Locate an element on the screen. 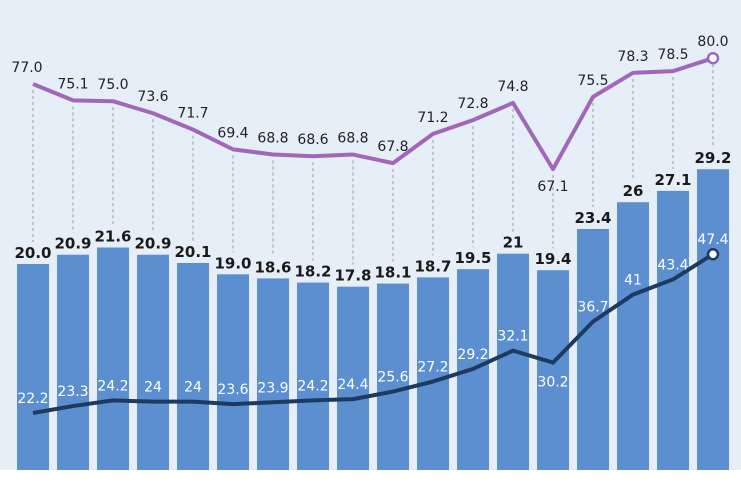 Image resolution: width=741 pixels, height=486 pixels. top-line-end-marker is located at coordinates (713, 58).